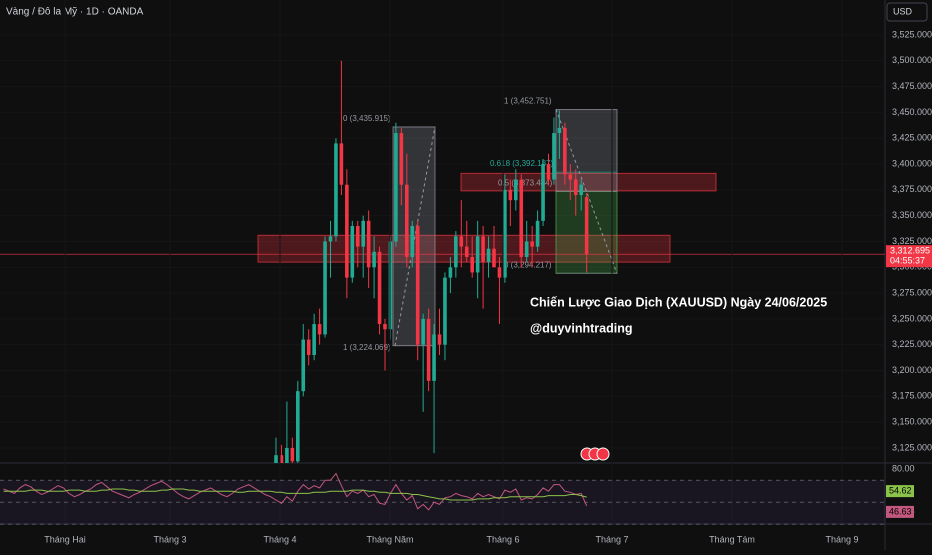 Image resolution: width=932 pixels, height=555 pixels. What do you see at coordinates (912, 86) in the screenshot?
I see `y-tick-label: 3,475.000` at bounding box center [912, 86].